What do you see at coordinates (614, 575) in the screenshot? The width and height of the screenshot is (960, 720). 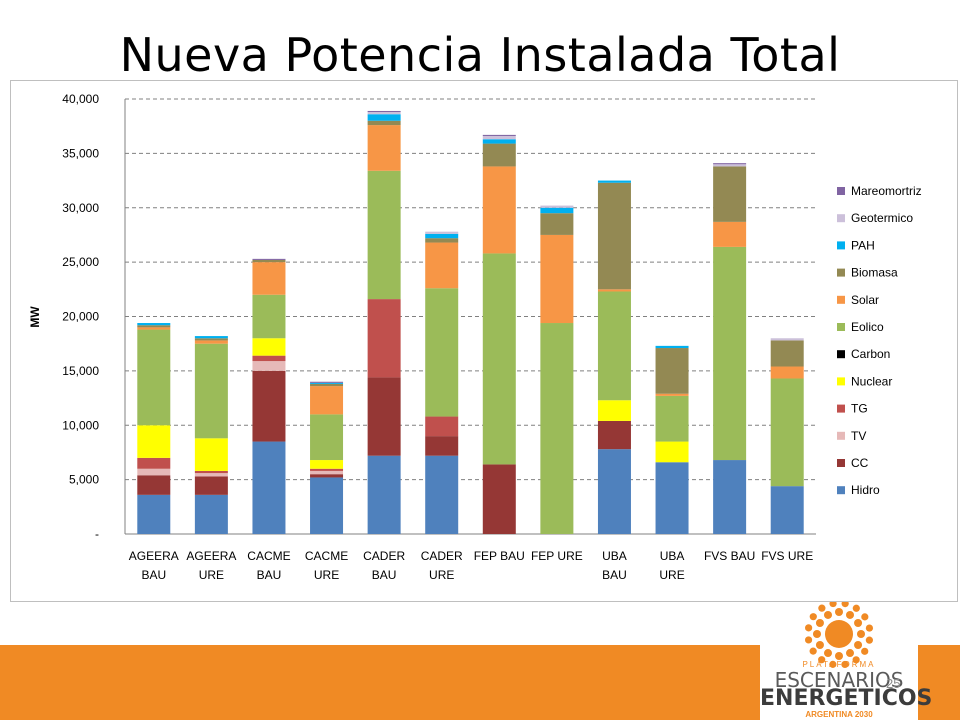 I see `x-tick-label: BAU` at bounding box center [614, 575].